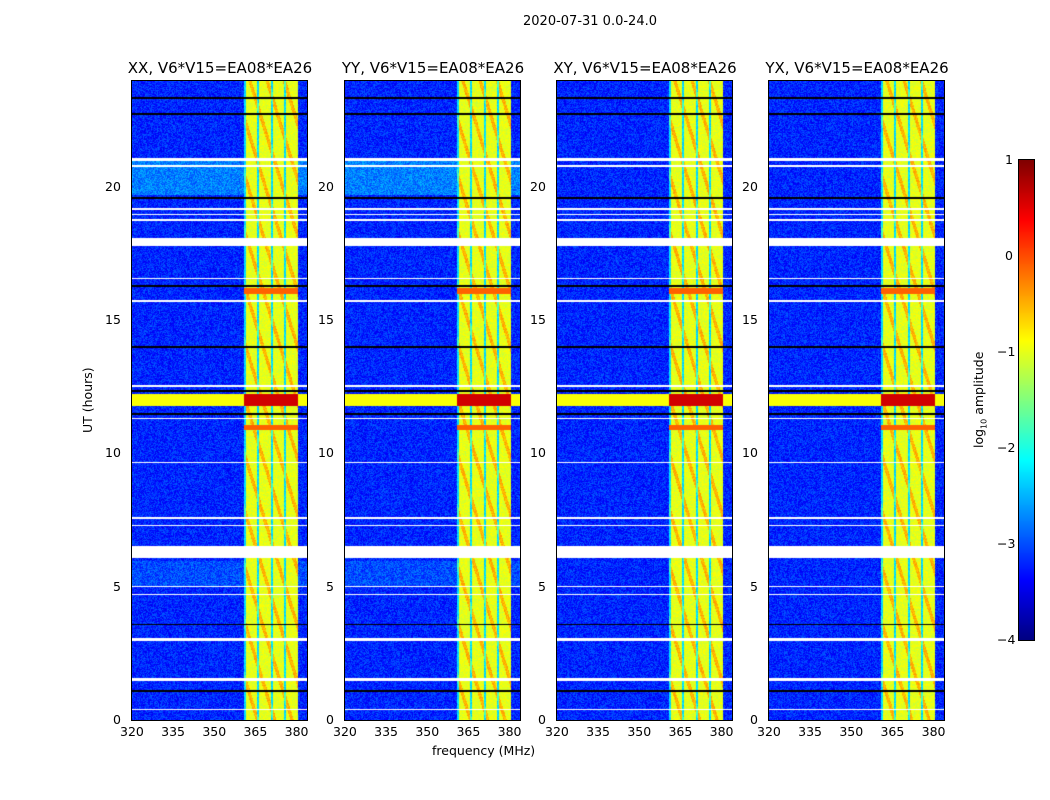 The image size is (1050, 800). What do you see at coordinates (219, 400) in the screenshot?
I see `spectrogram-xx` at bounding box center [219, 400].